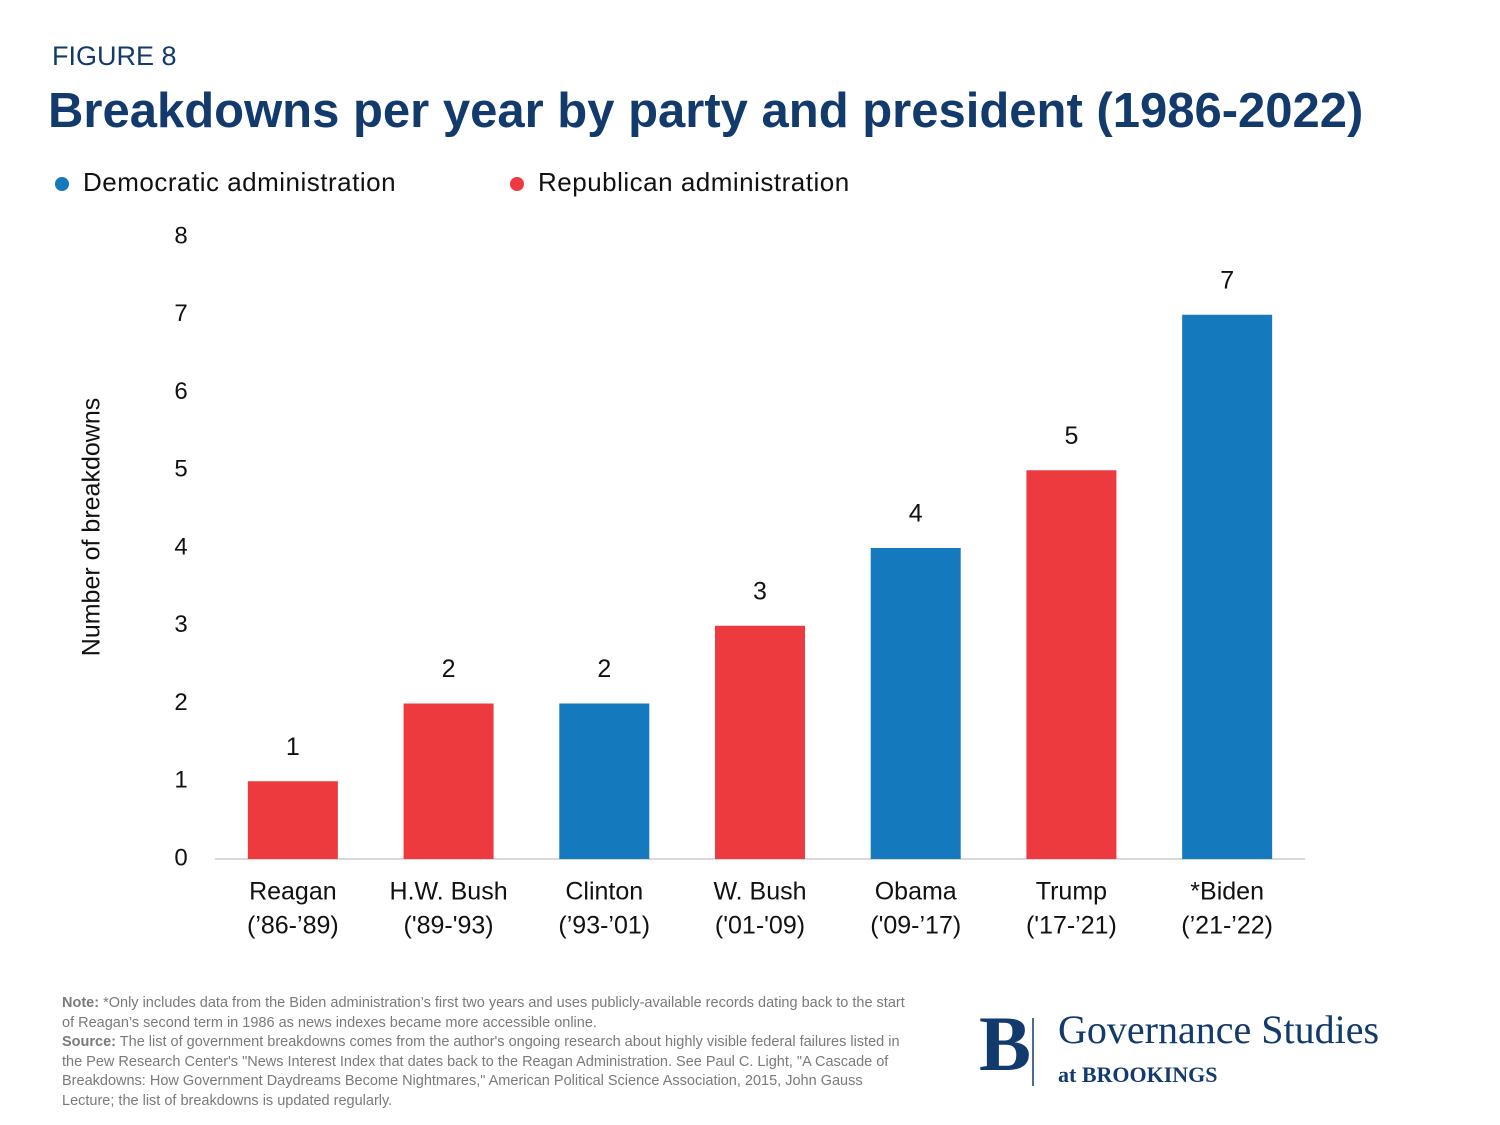  What do you see at coordinates (1227, 280) in the screenshot?
I see `value-label: 7` at bounding box center [1227, 280].